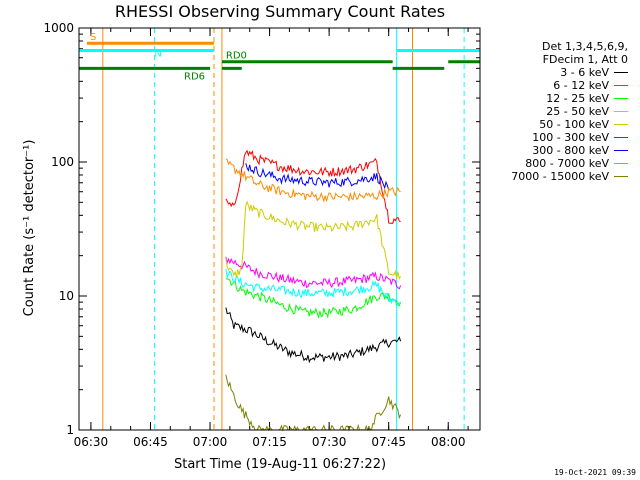  I want to click on x-tick-label: 06:30, so click(91, 442).